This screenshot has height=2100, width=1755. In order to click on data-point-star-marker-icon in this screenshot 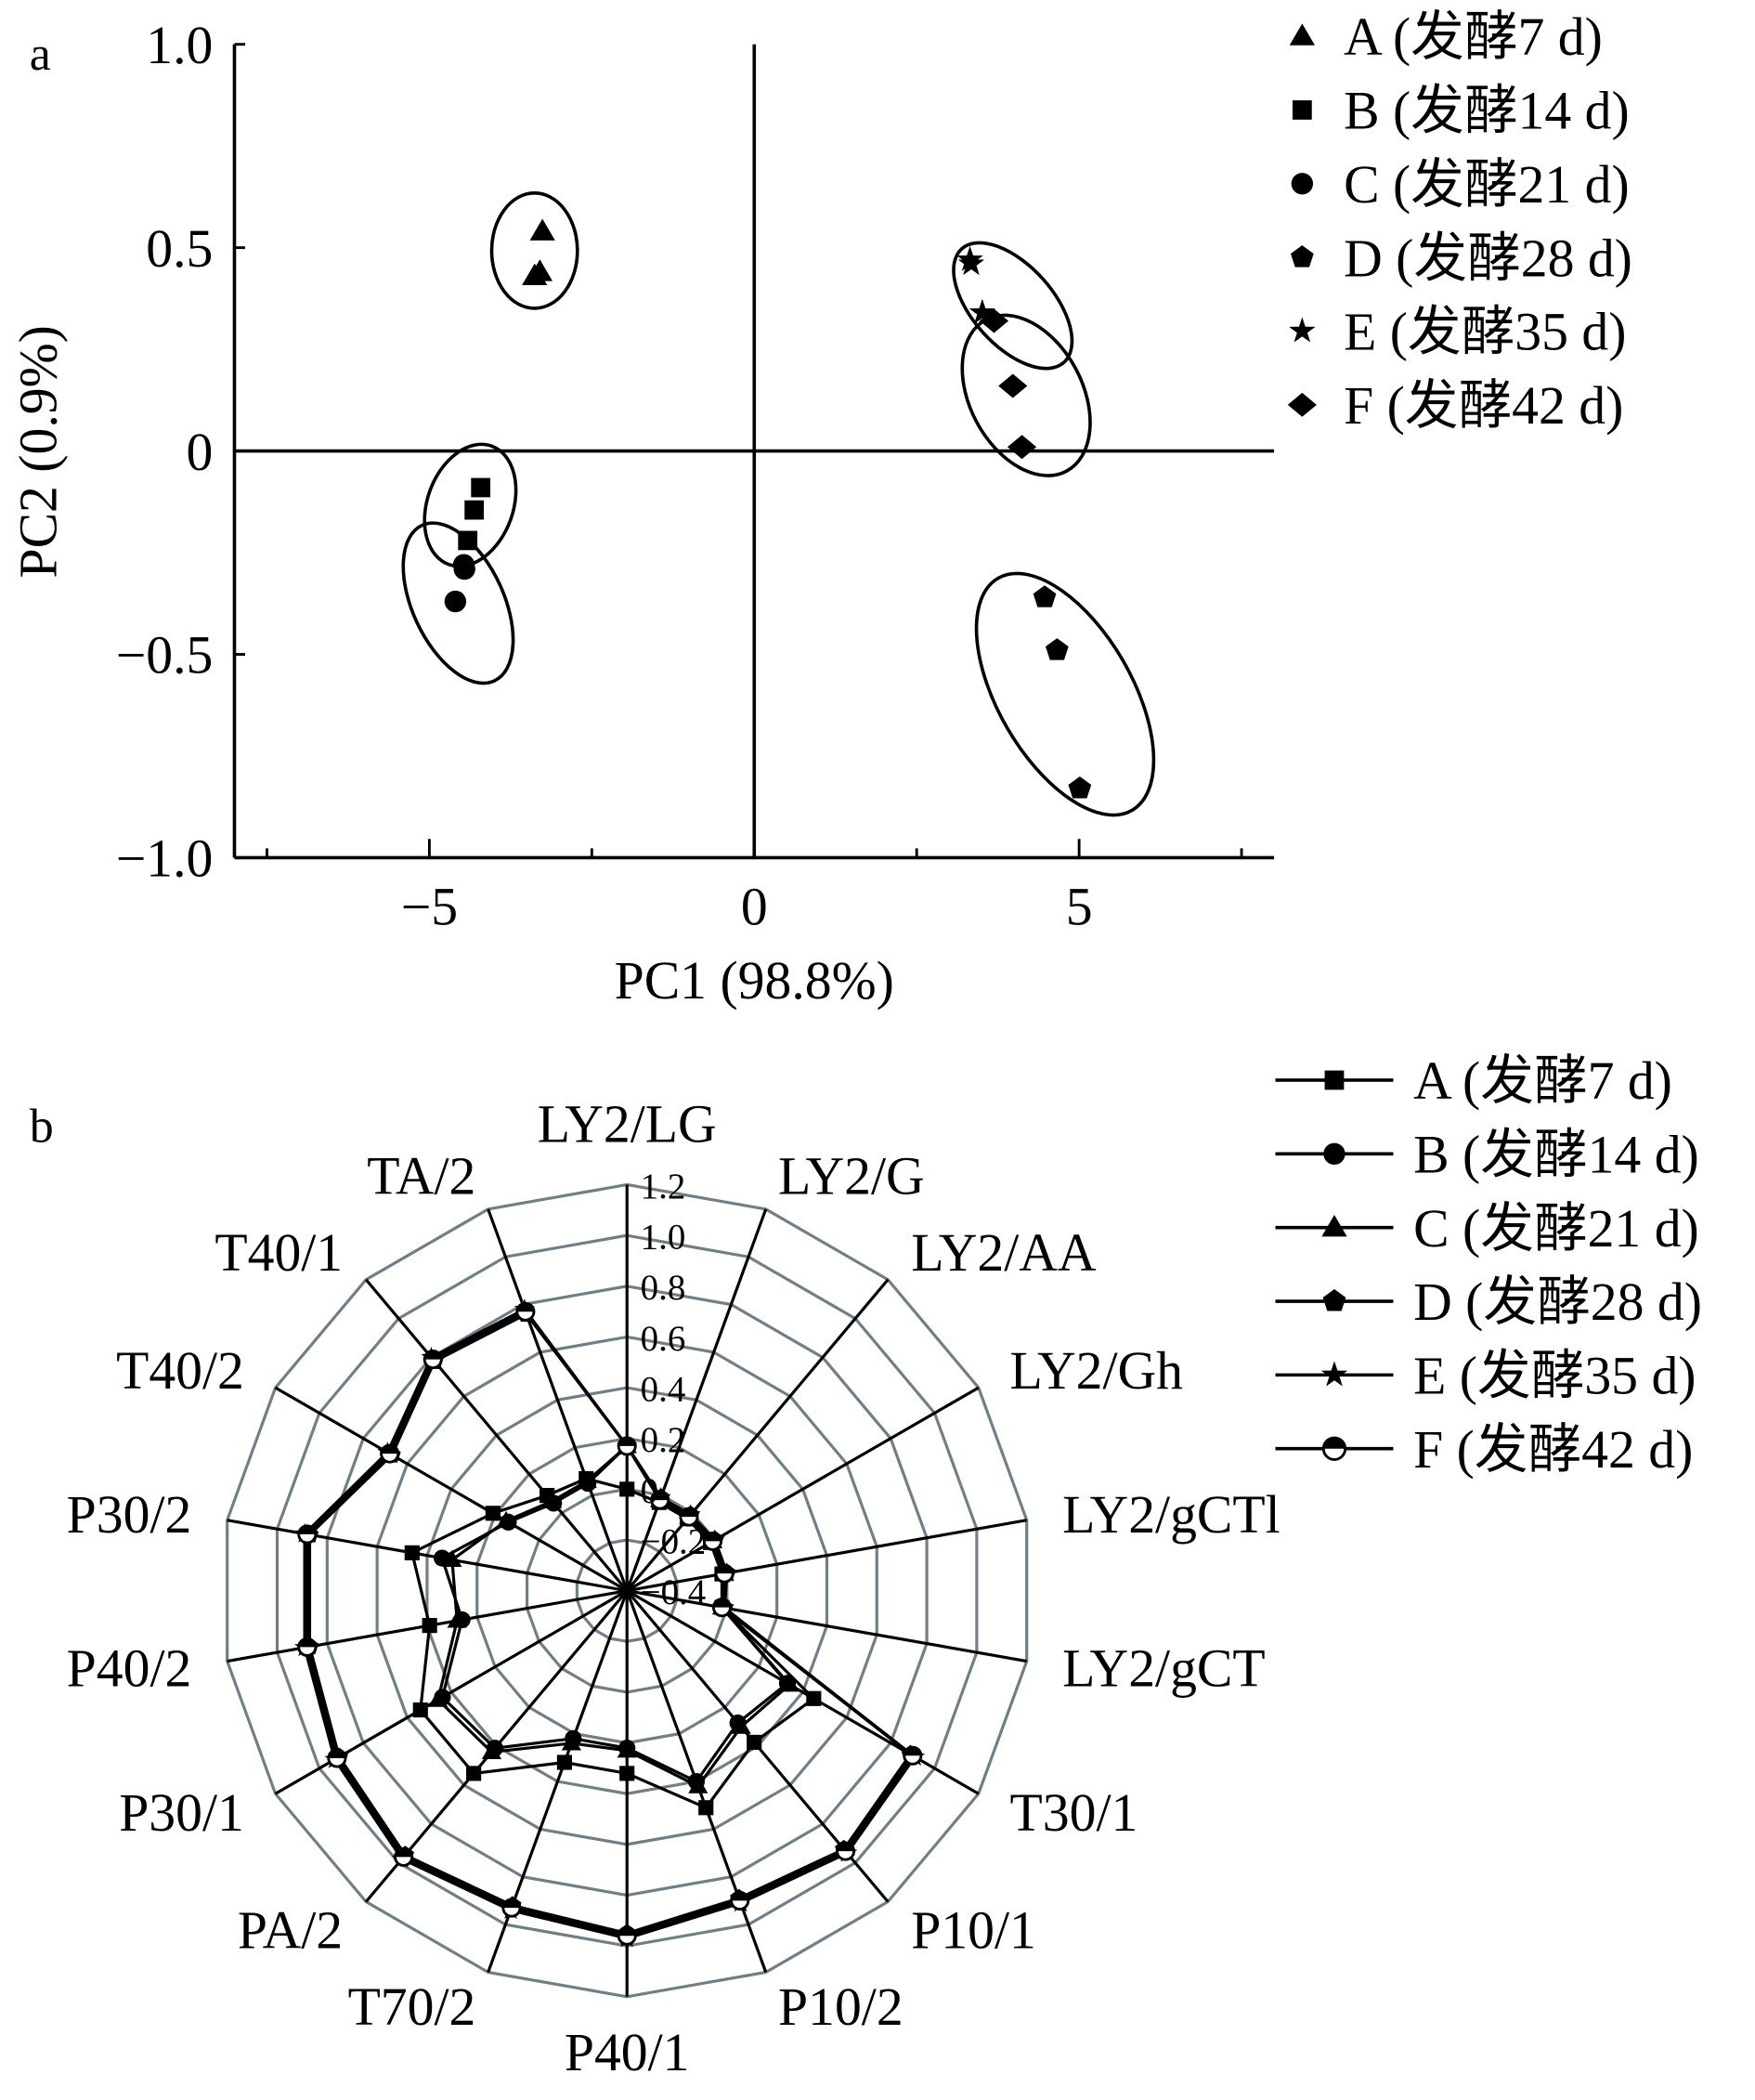, I will do `click(982, 311)`.